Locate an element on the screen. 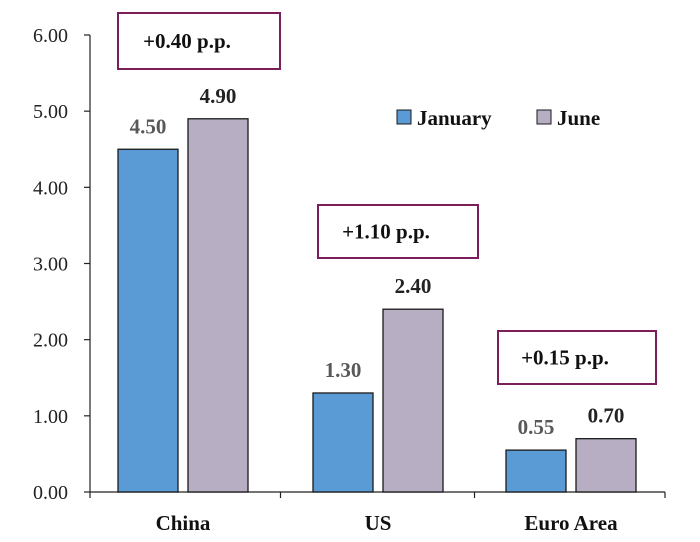 Image resolution: width=700 pixels, height=542 pixels. data-label: 1.30 is located at coordinates (343, 370).